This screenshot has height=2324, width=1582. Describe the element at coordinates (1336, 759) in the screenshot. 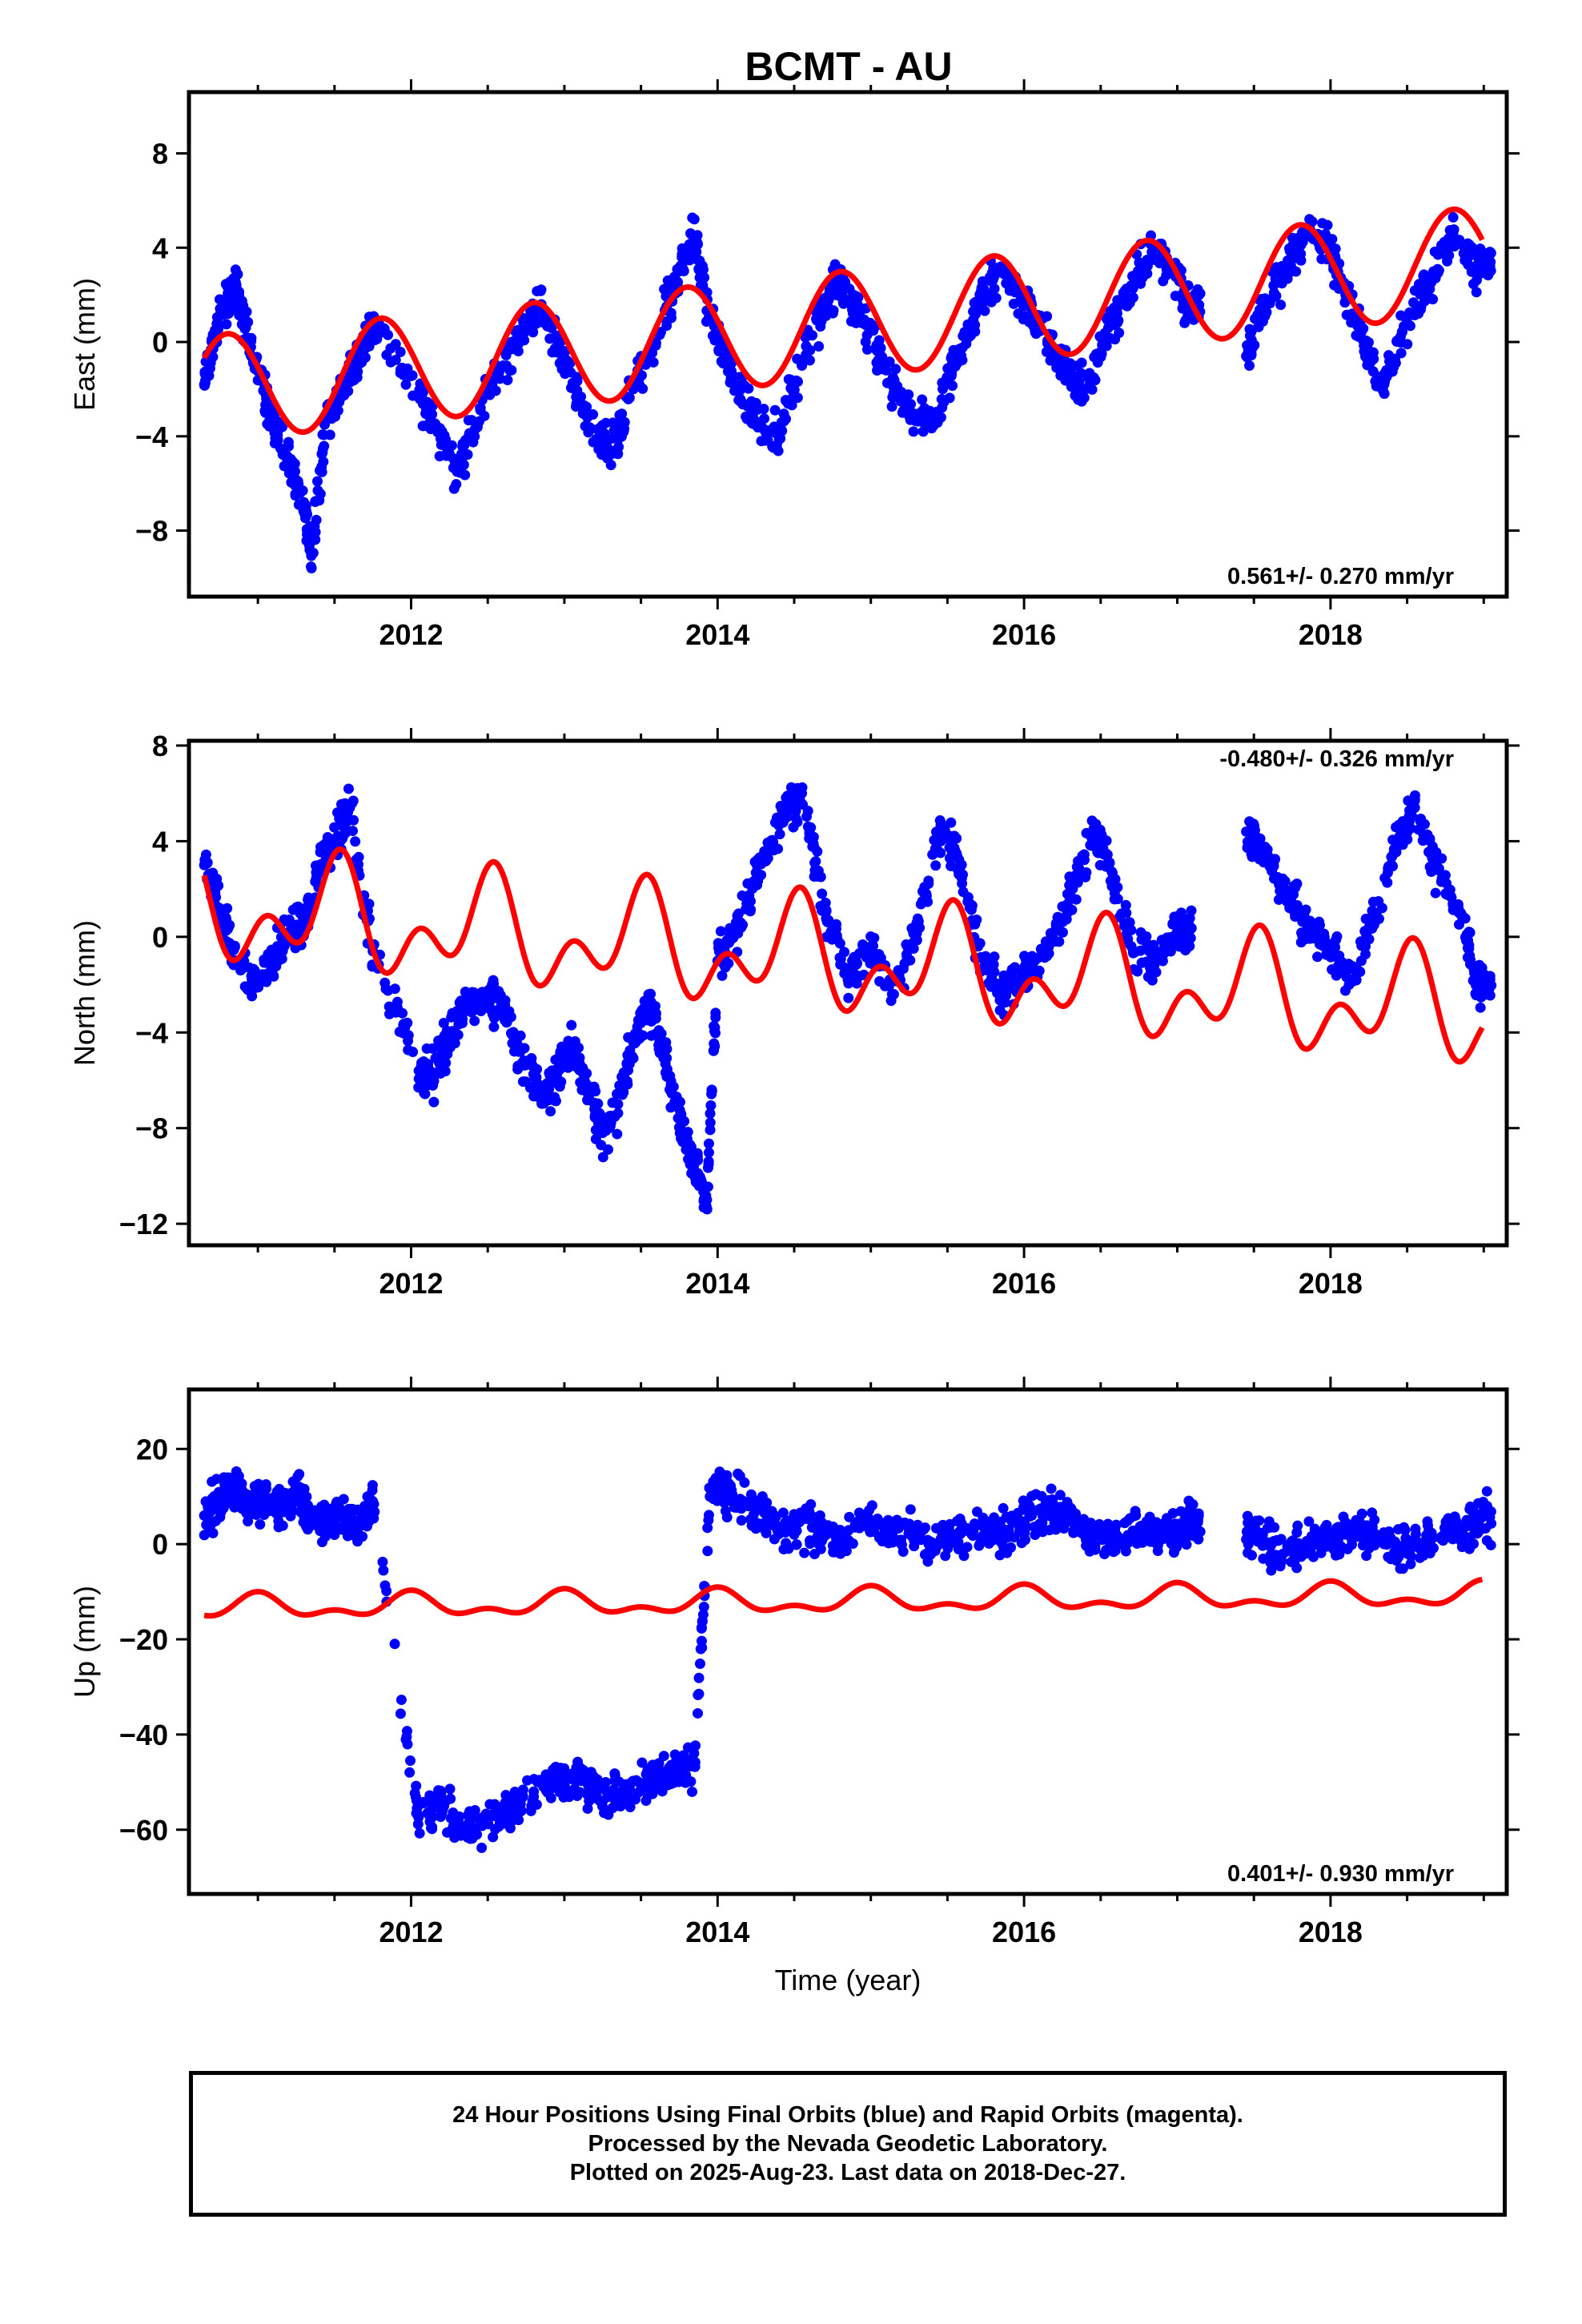

I see `velocity-rate-label: -0.480+/- 0.326 mm/yr` at that location.